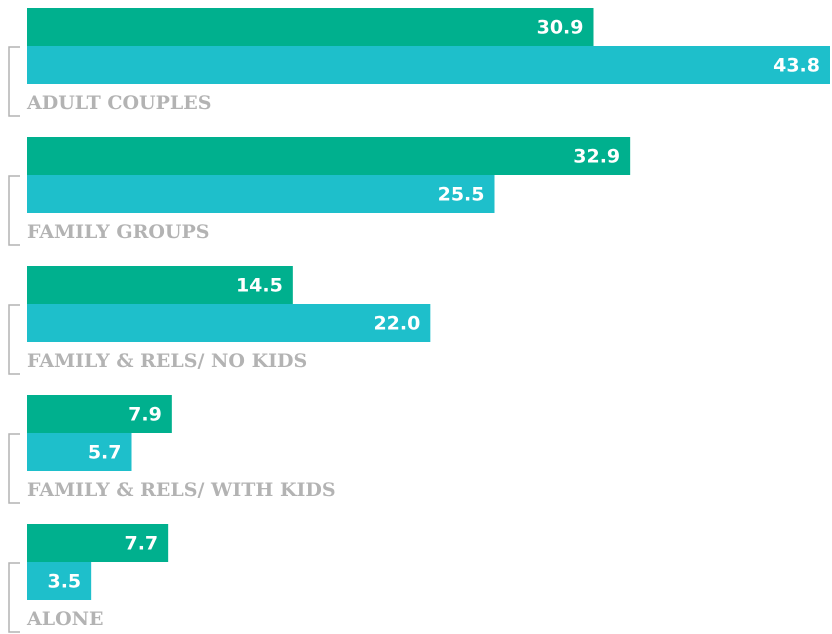 Image resolution: width=832 pixels, height=634 pixels. Describe the element at coordinates (65, 619) in the screenshot. I see `category-label: ALONE` at that location.